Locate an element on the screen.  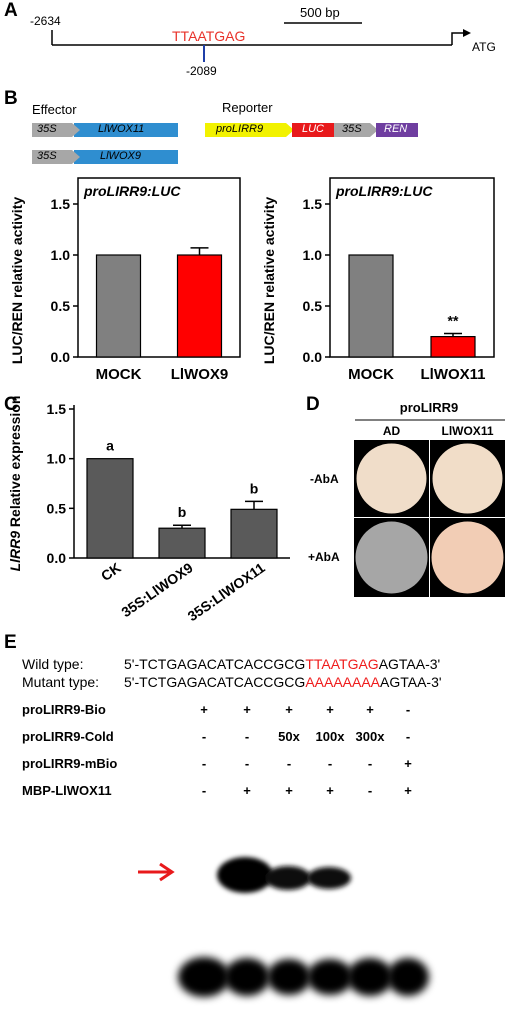
y-tick-label: 0.5 is located at coordinates (313, 306).